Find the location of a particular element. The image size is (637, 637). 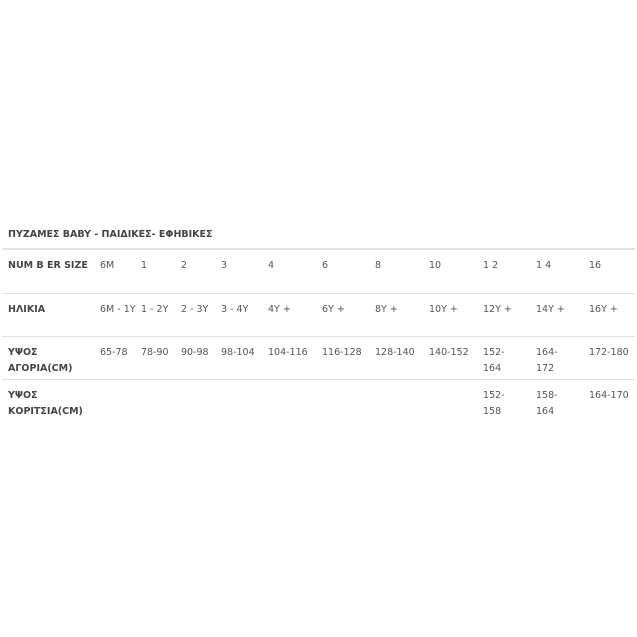

table-cell: 104-116 is located at coordinates (288, 352).